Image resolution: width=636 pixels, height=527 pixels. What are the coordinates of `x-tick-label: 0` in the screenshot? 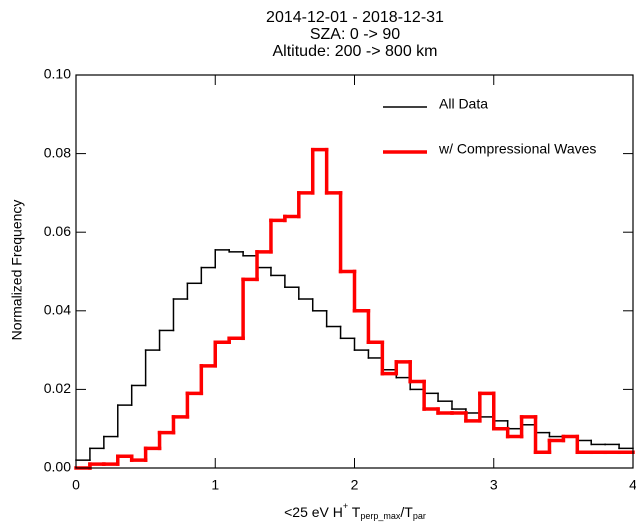 It's located at (76, 485).